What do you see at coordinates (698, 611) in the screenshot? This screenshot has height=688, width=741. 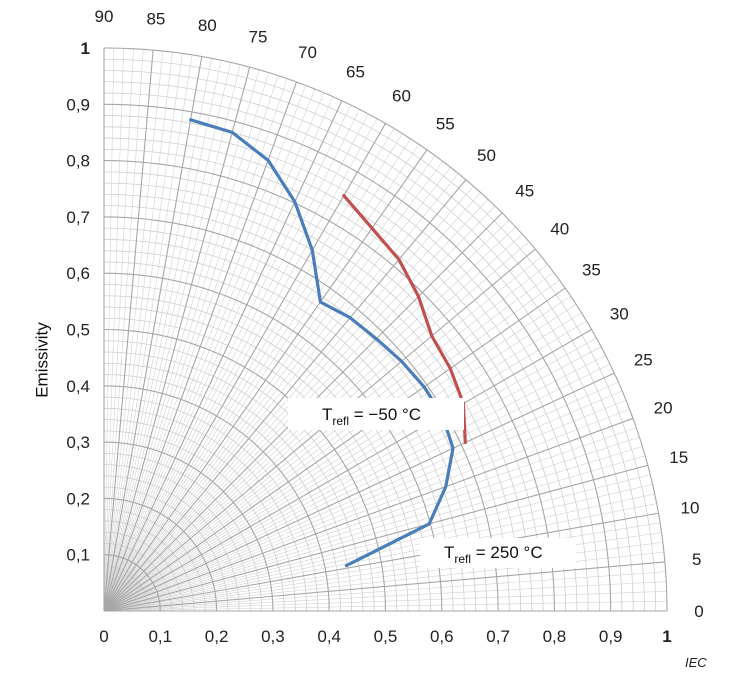 I see `angle-tick-label: 0` at bounding box center [698, 611].